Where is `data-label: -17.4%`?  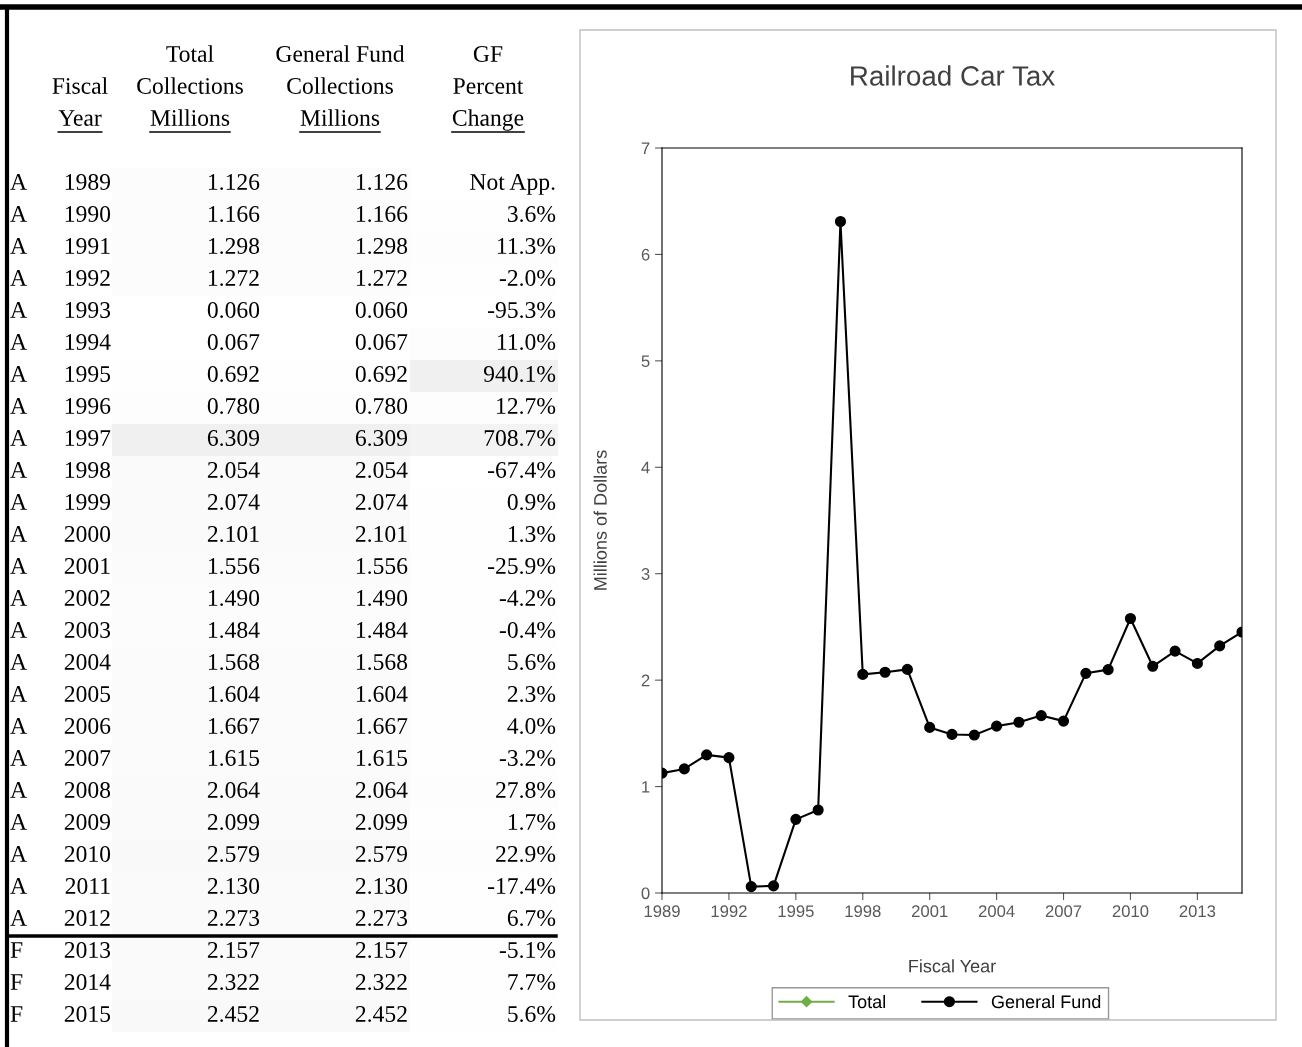 data-label: -17.4% is located at coordinates (522, 886).